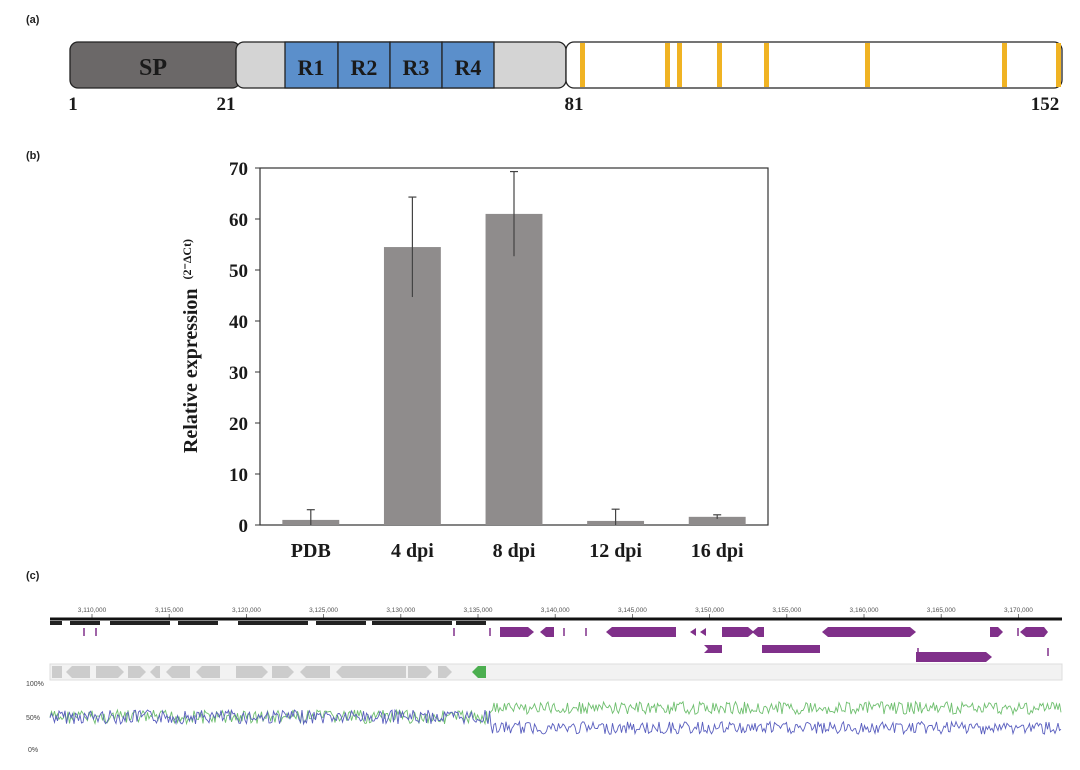 This screenshot has width=1080, height=770. Describe the element at coordinates (92, 610) in the screenshot. I see `ruler-tick-label: 3,110,000` at that location.